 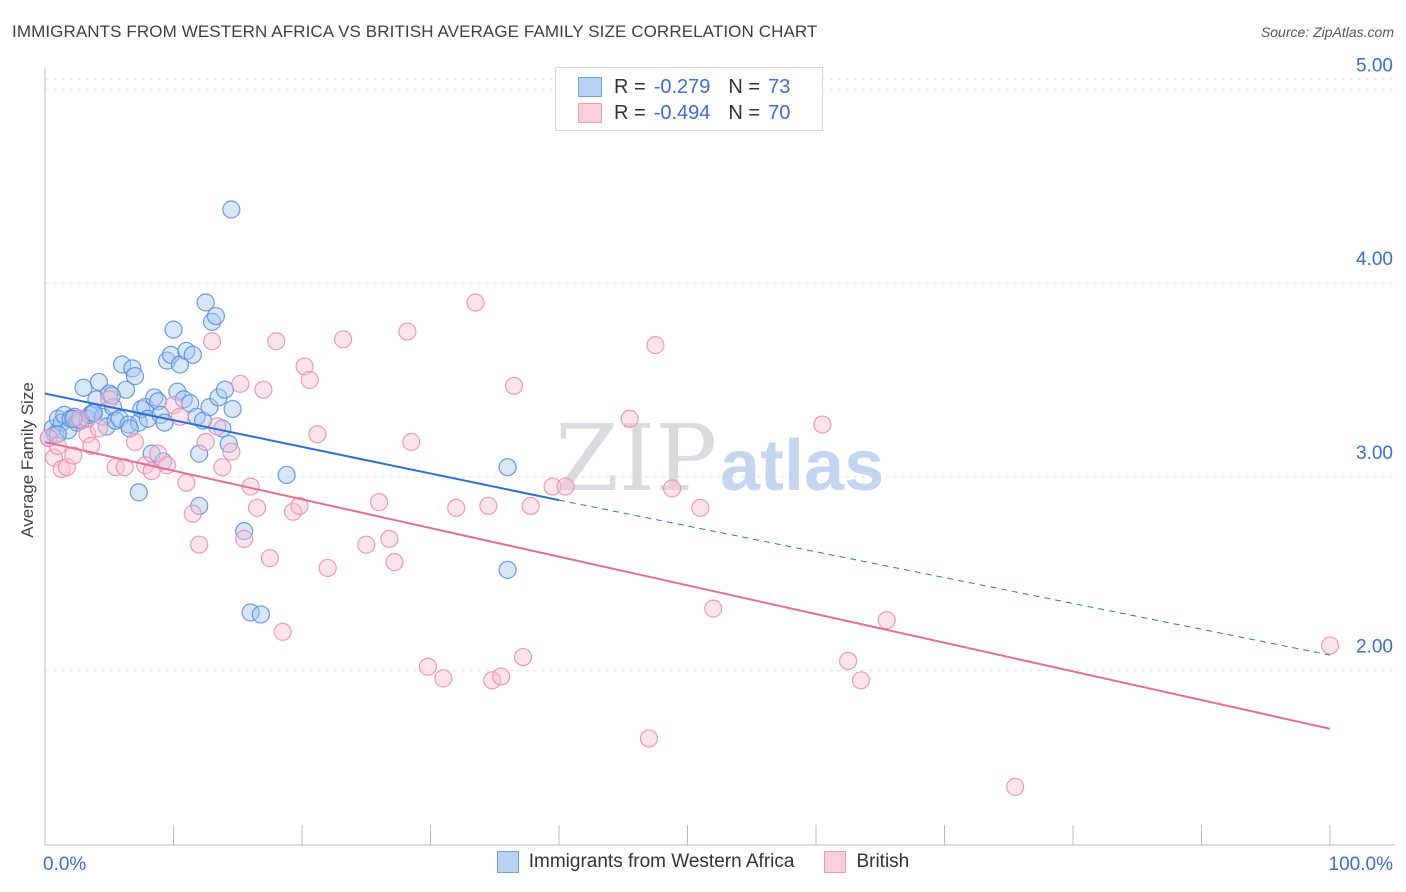 I want to click on y-axis-label: Average Family Size, so click(x=27, y=460).